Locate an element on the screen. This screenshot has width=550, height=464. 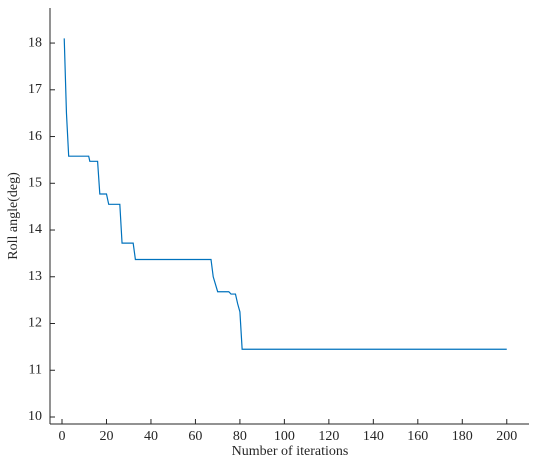
y-tick-label: 18 is located at coordinates (35, 42).